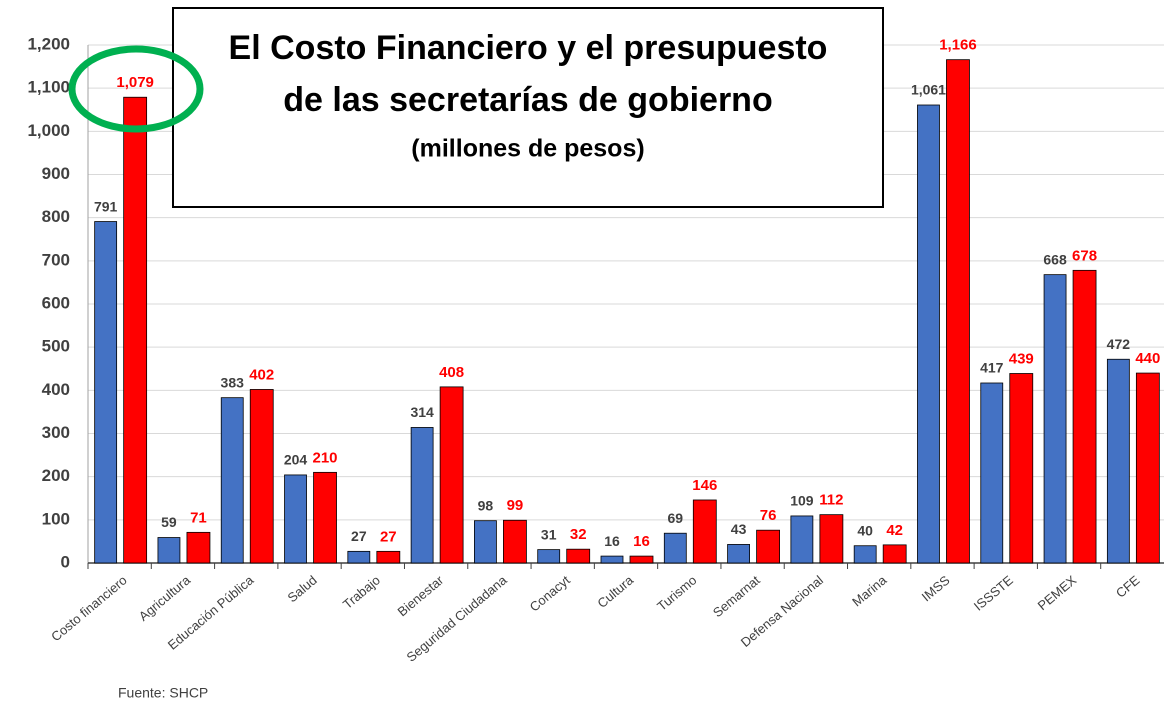 This screenshot has height=709, width=1164. Describe the element at coordinates (198, 517) in the screenshot. I see `value-label: 71` at that location.